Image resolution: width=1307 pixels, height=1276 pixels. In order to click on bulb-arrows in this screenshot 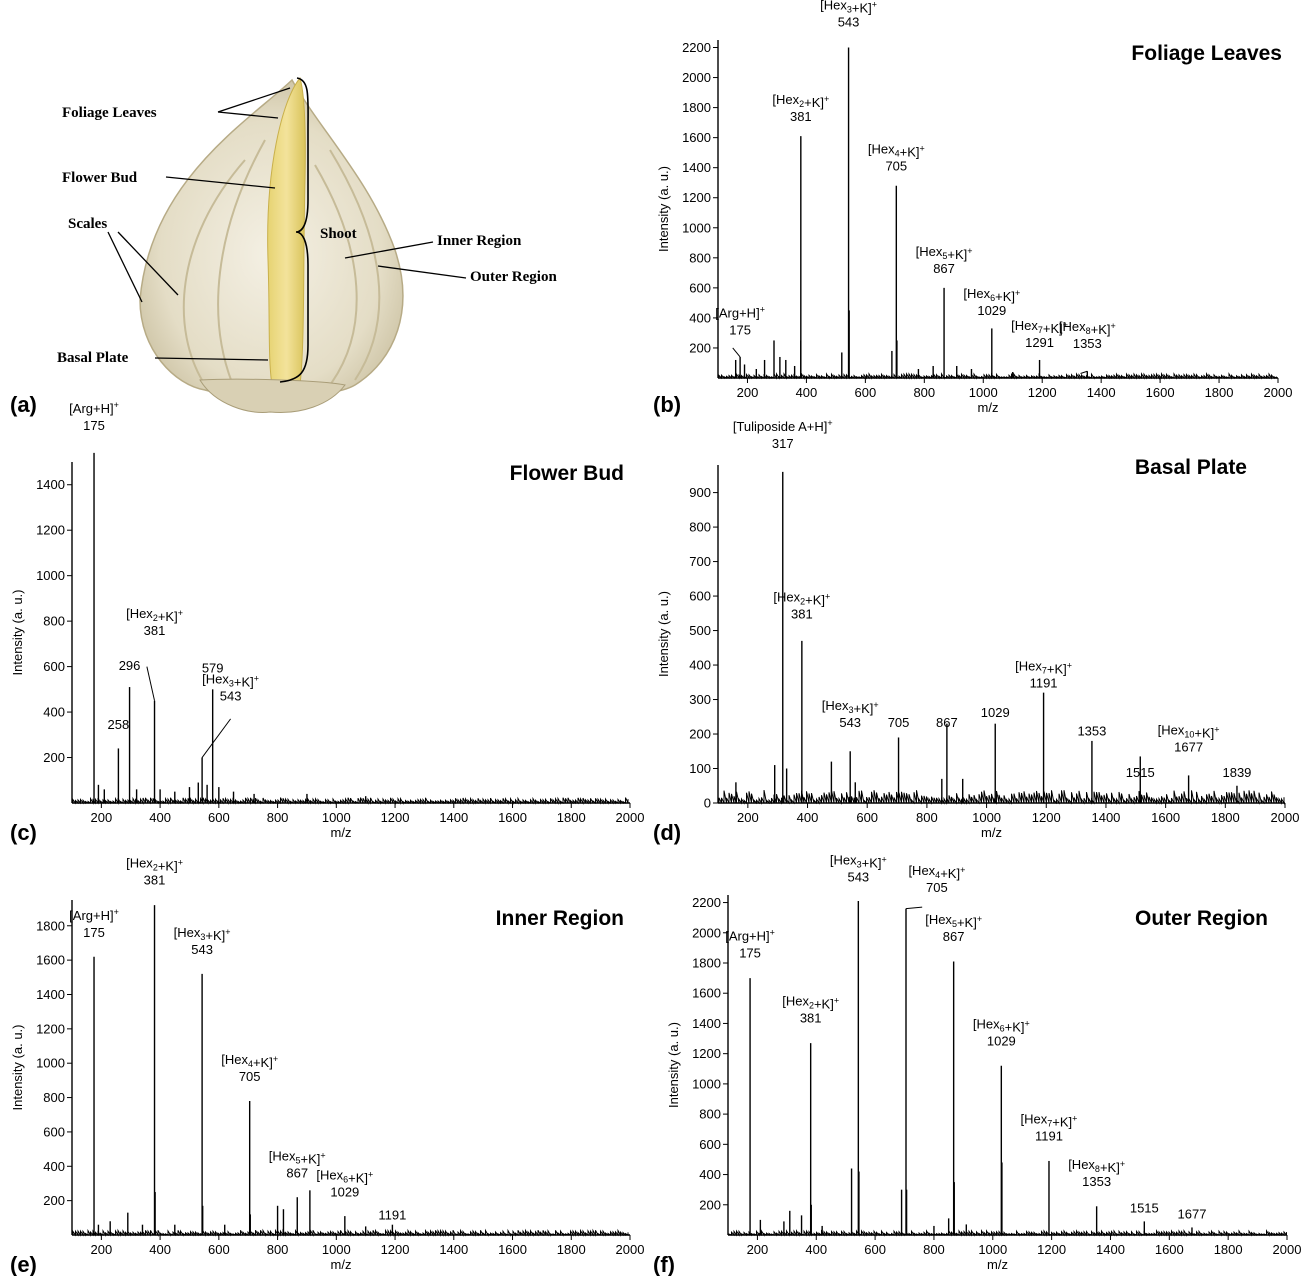, I will do `click(287, 224)`.